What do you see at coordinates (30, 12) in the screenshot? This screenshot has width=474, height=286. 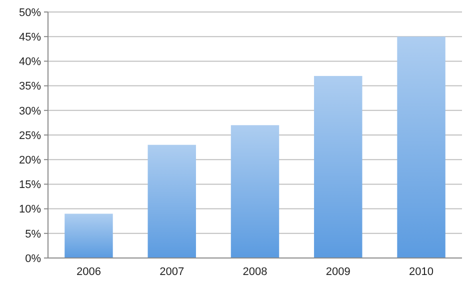 I see `y-tick-label: 50%` at bounding box center [30, 12].